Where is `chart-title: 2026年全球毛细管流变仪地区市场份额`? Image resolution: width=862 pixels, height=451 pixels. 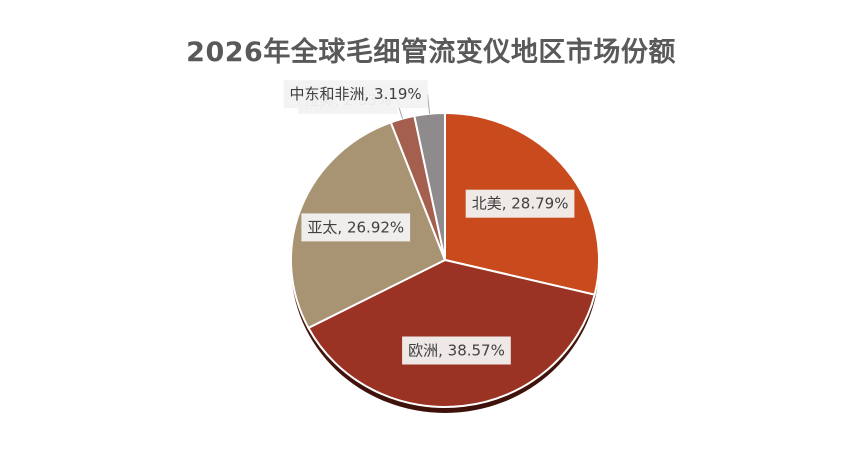
chart-title: 2026年全球毛细管流变仪地区市场份额 is located at coordinates (431, 52).